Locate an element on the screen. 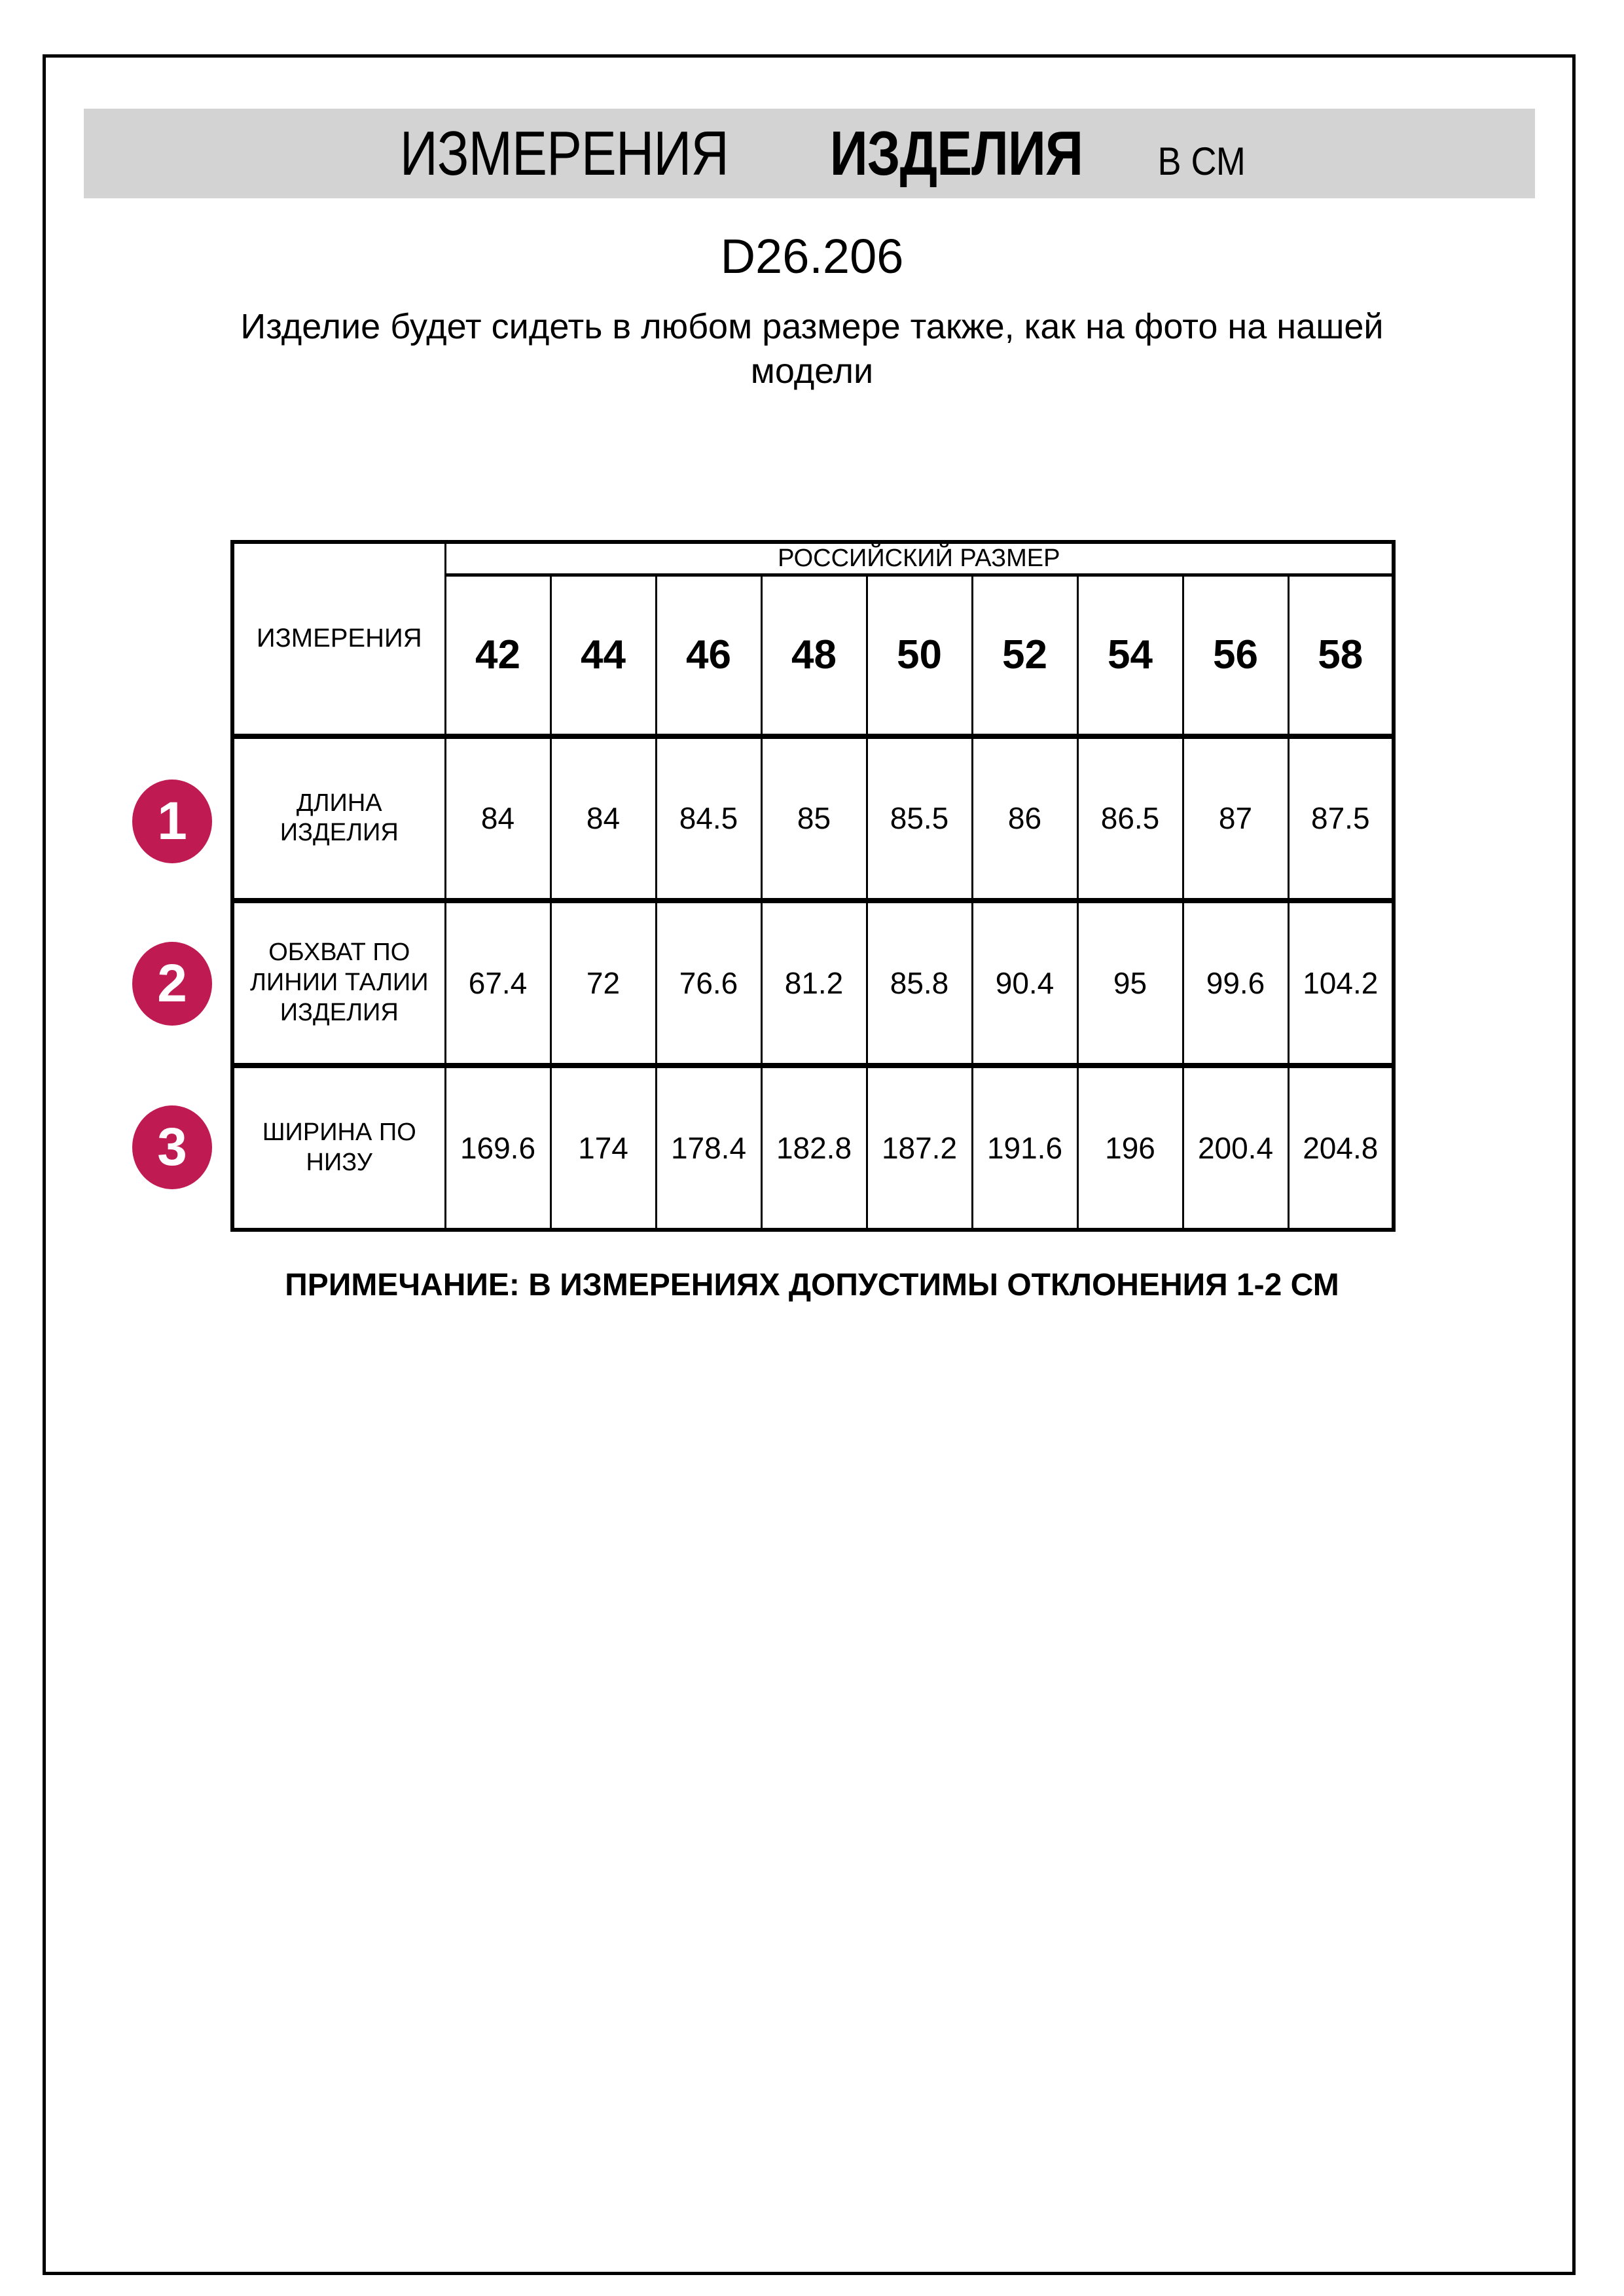 This screenshot has width=1624, height=2296. row-label-bottom-width: ШИРИНА ПО НИЗУ is located at coordinates (338, 1146).